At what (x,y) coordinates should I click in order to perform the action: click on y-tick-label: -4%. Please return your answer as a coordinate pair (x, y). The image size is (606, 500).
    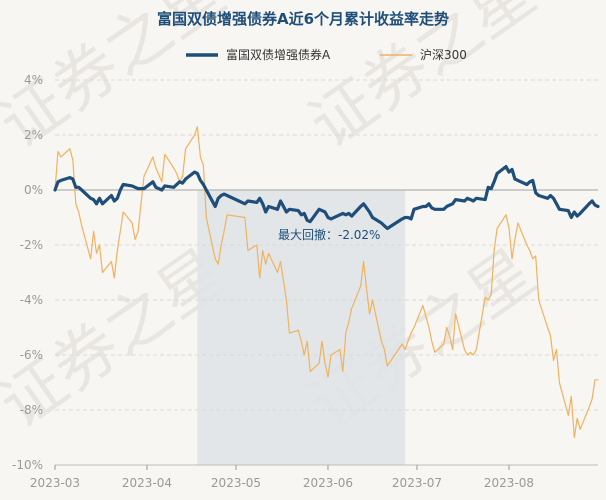
    Looking at the image, I should click on (31, 300).